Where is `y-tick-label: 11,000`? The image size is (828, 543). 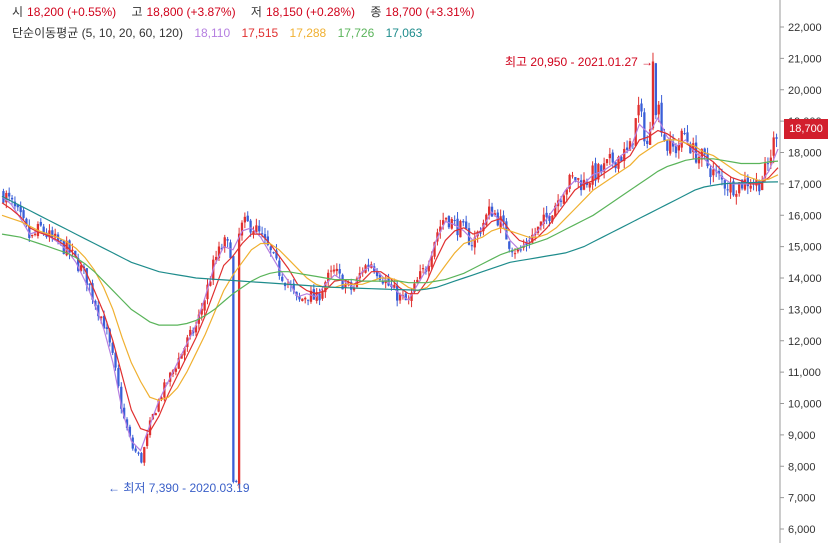
y-tick-label: 11,000 is located at coordinates (804, 373).